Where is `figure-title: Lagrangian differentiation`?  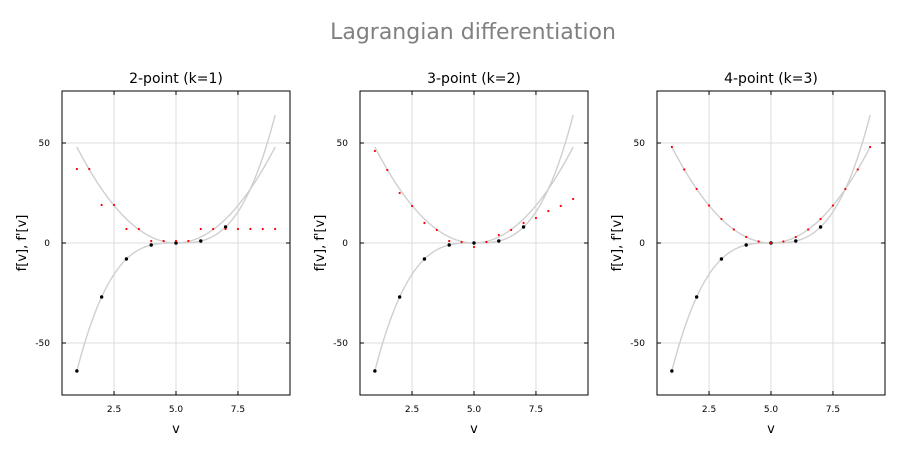 figure-title: Lagrangian differentiation is located at coordinates (473, 32).